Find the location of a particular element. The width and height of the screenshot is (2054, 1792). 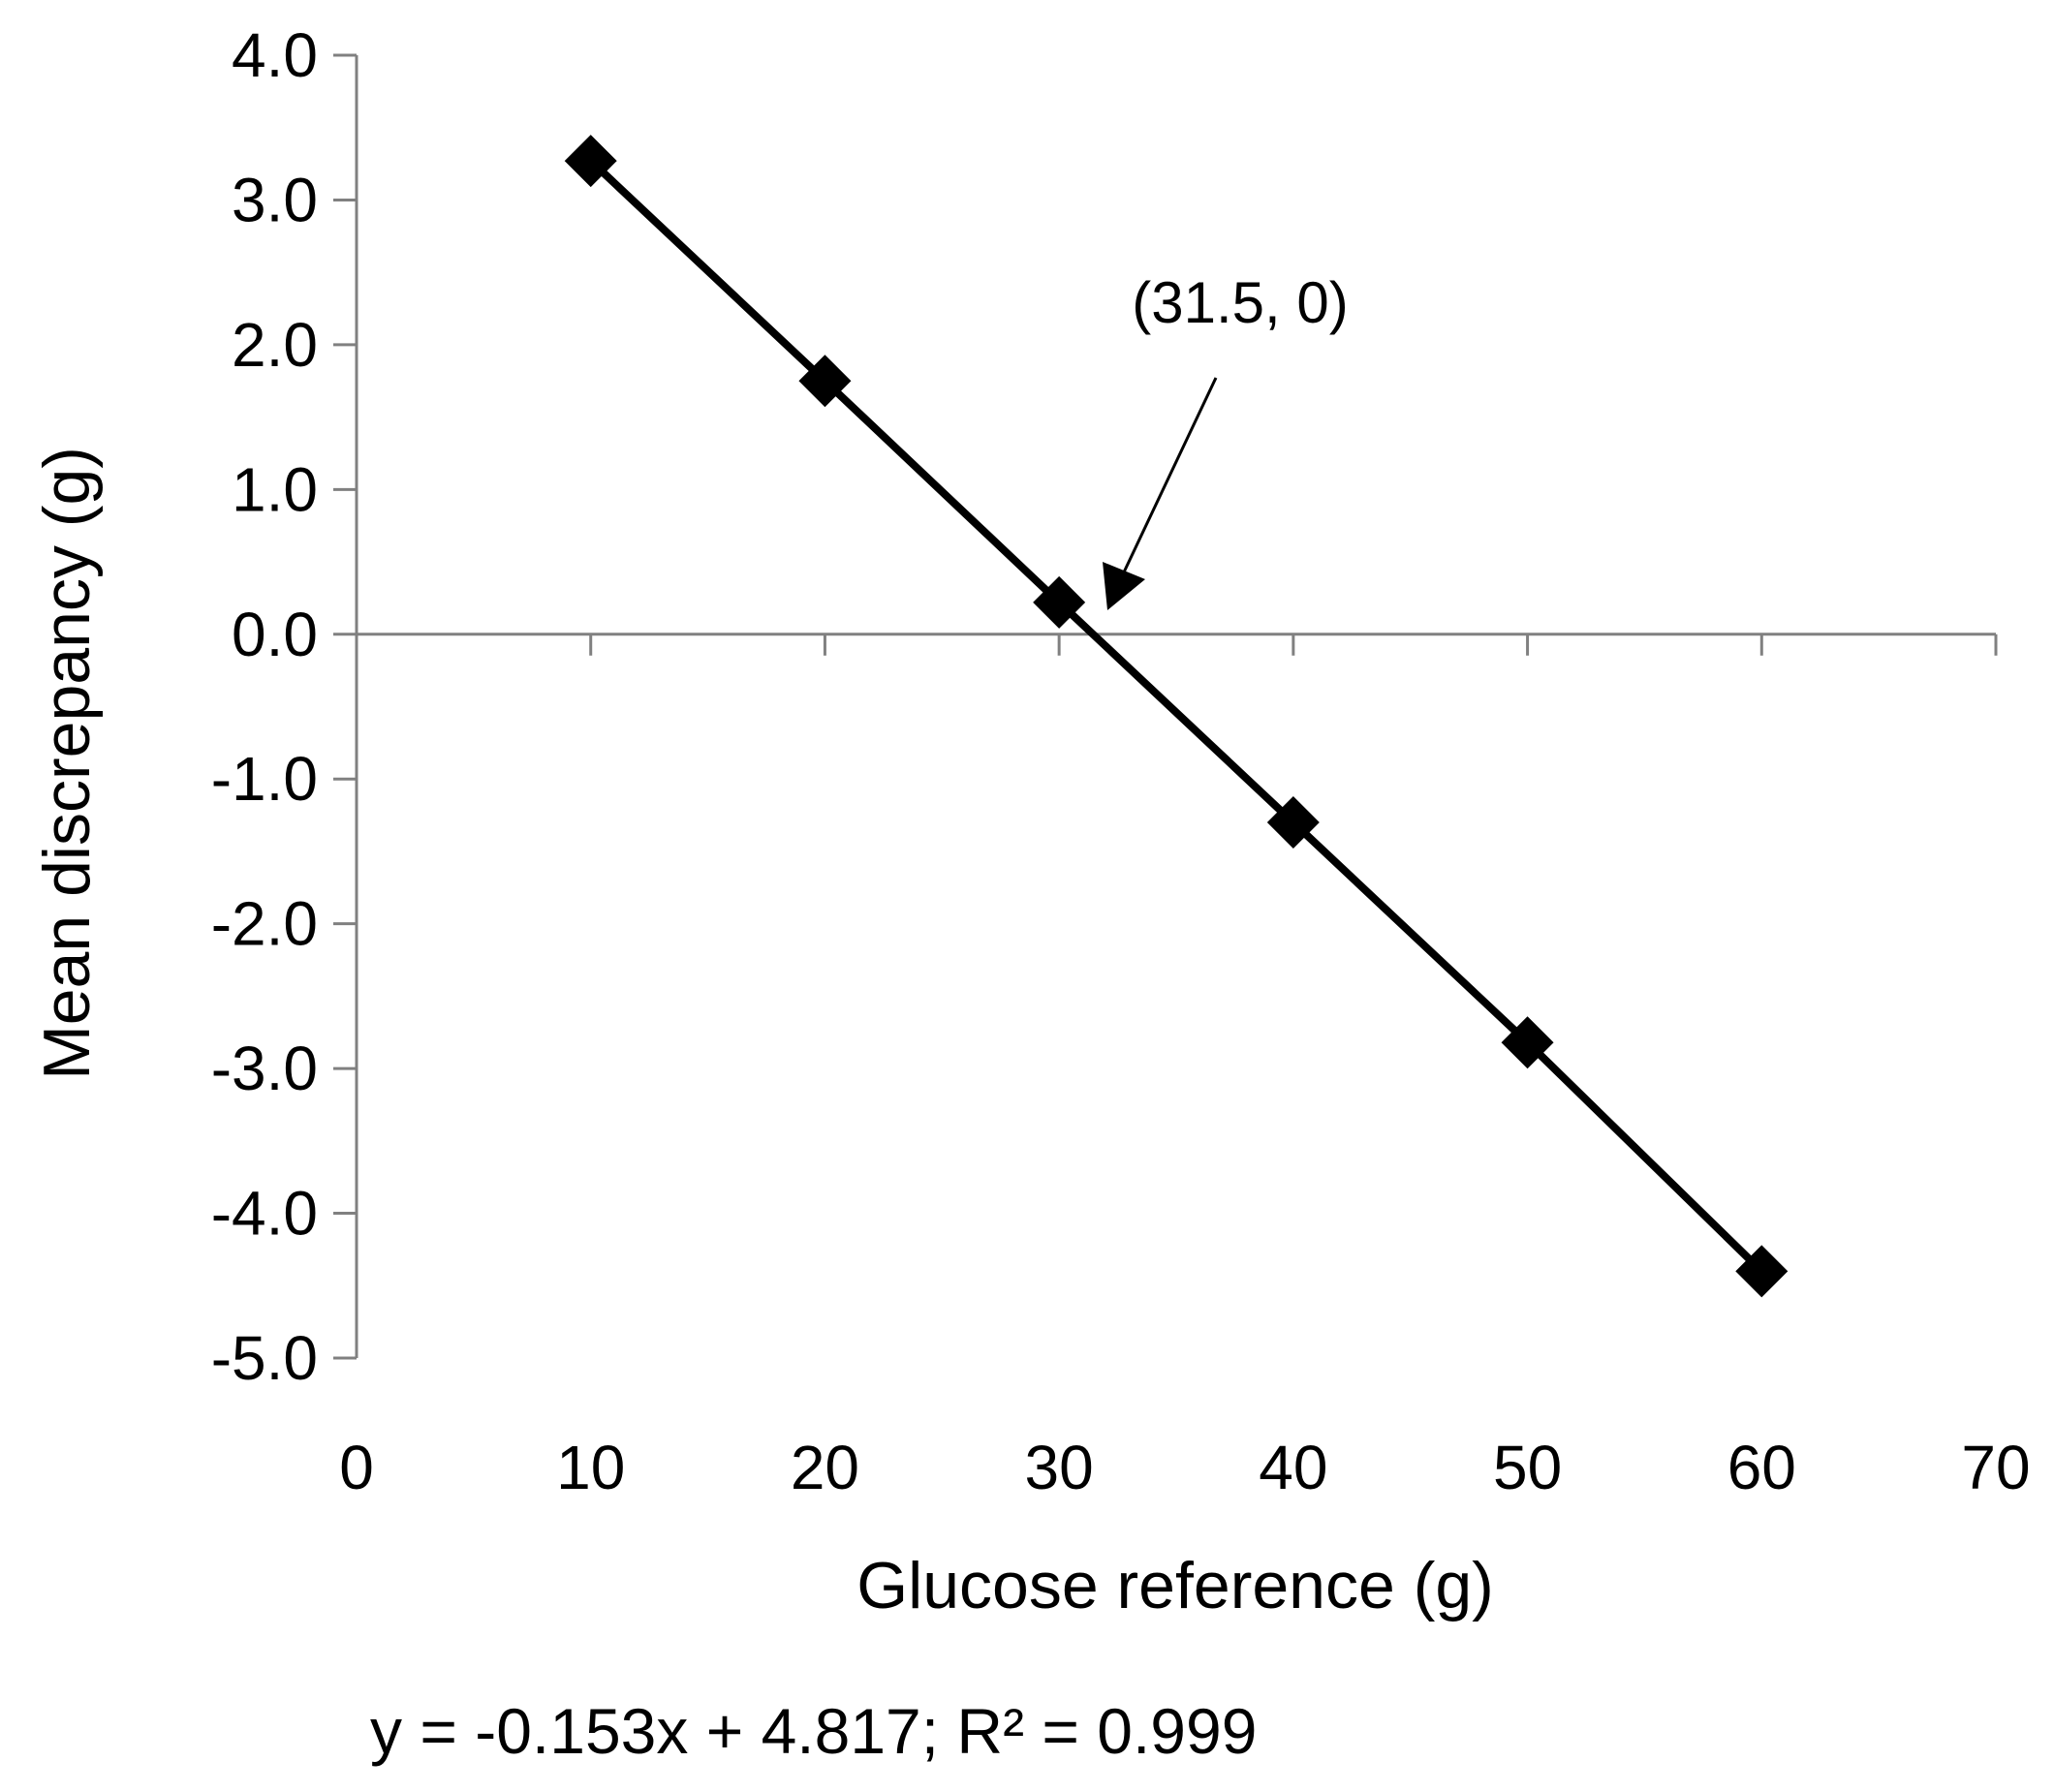

x-tick-label: 50 is located at coordinates (1527, 1467).